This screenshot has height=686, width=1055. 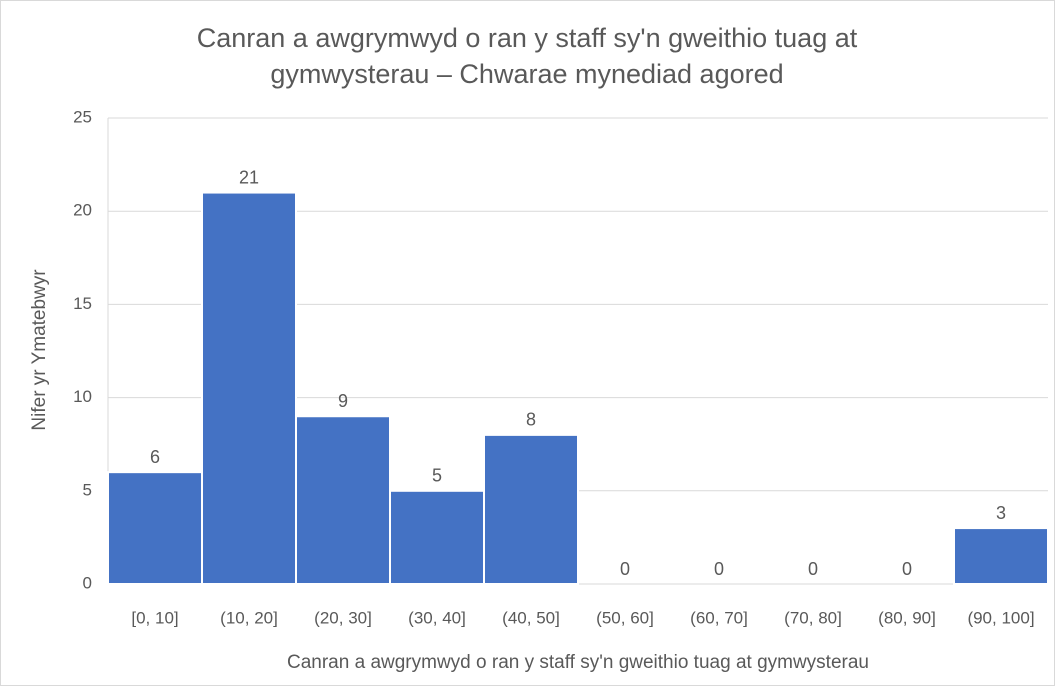 What do you see at coordinates (625, 617) in the screenshot?
I see `x-tick-label: (50, 60]` at bounding box center [625, 617].